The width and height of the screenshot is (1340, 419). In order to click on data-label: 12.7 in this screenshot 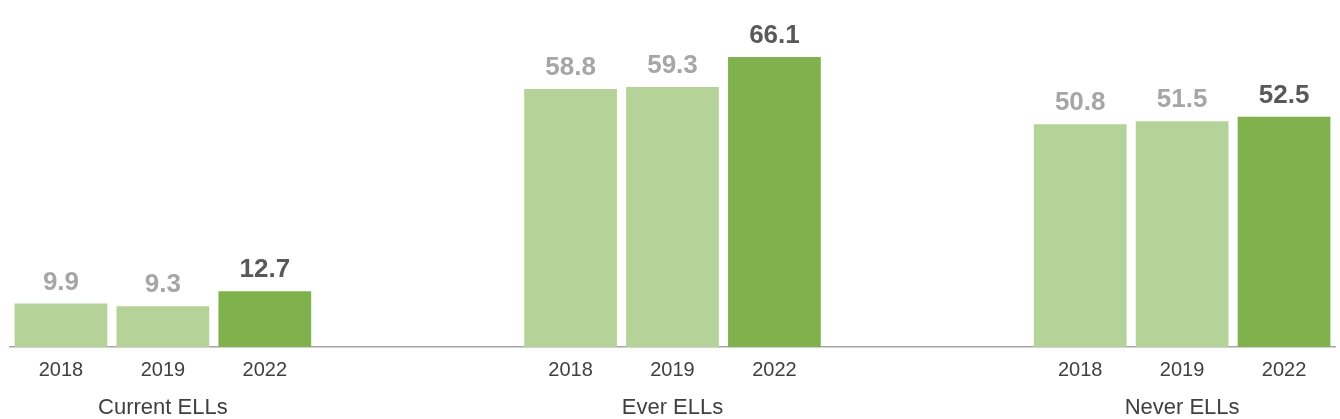, I will do `click(265, 268)`.